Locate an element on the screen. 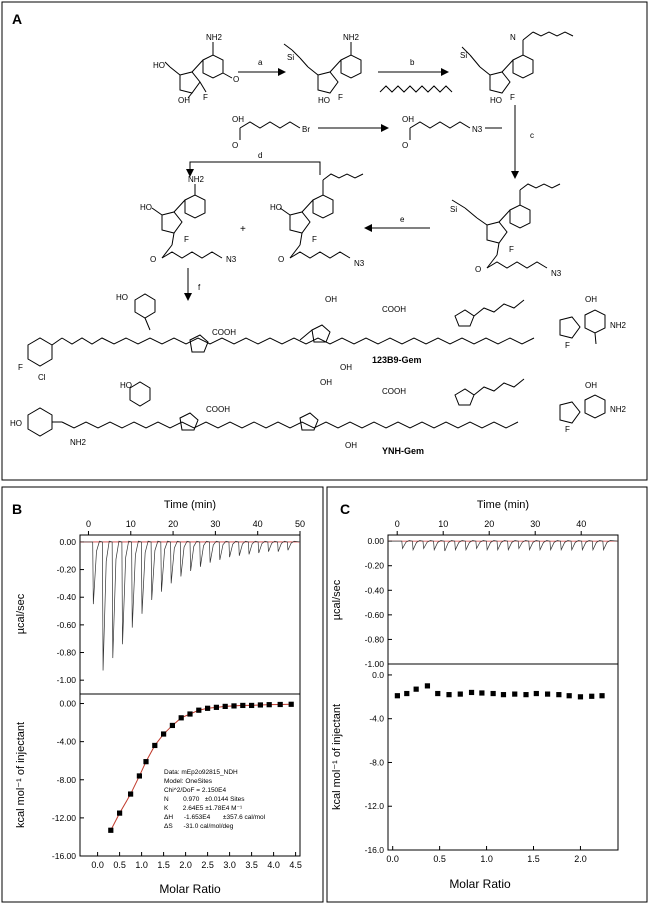 The width and height of the screenshot is (650, 905). y1-tick-label: -0.20 is located at coordinates (67, 570).